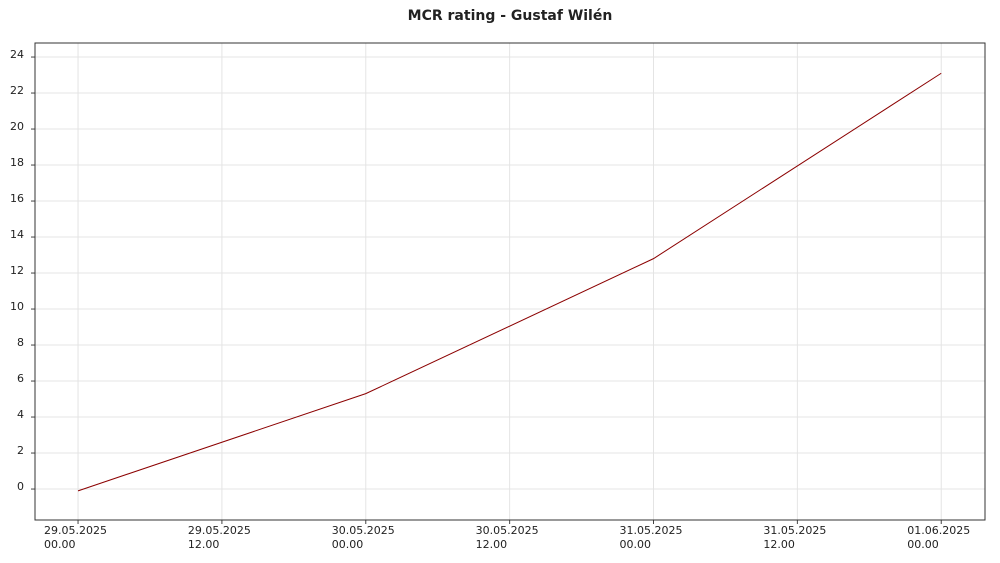 The image size is (1000, 563). Describe the element at coordinates (76, 537) in the screenshot. I see `x-tick-label: 29.05.2025 00.00` at that location.